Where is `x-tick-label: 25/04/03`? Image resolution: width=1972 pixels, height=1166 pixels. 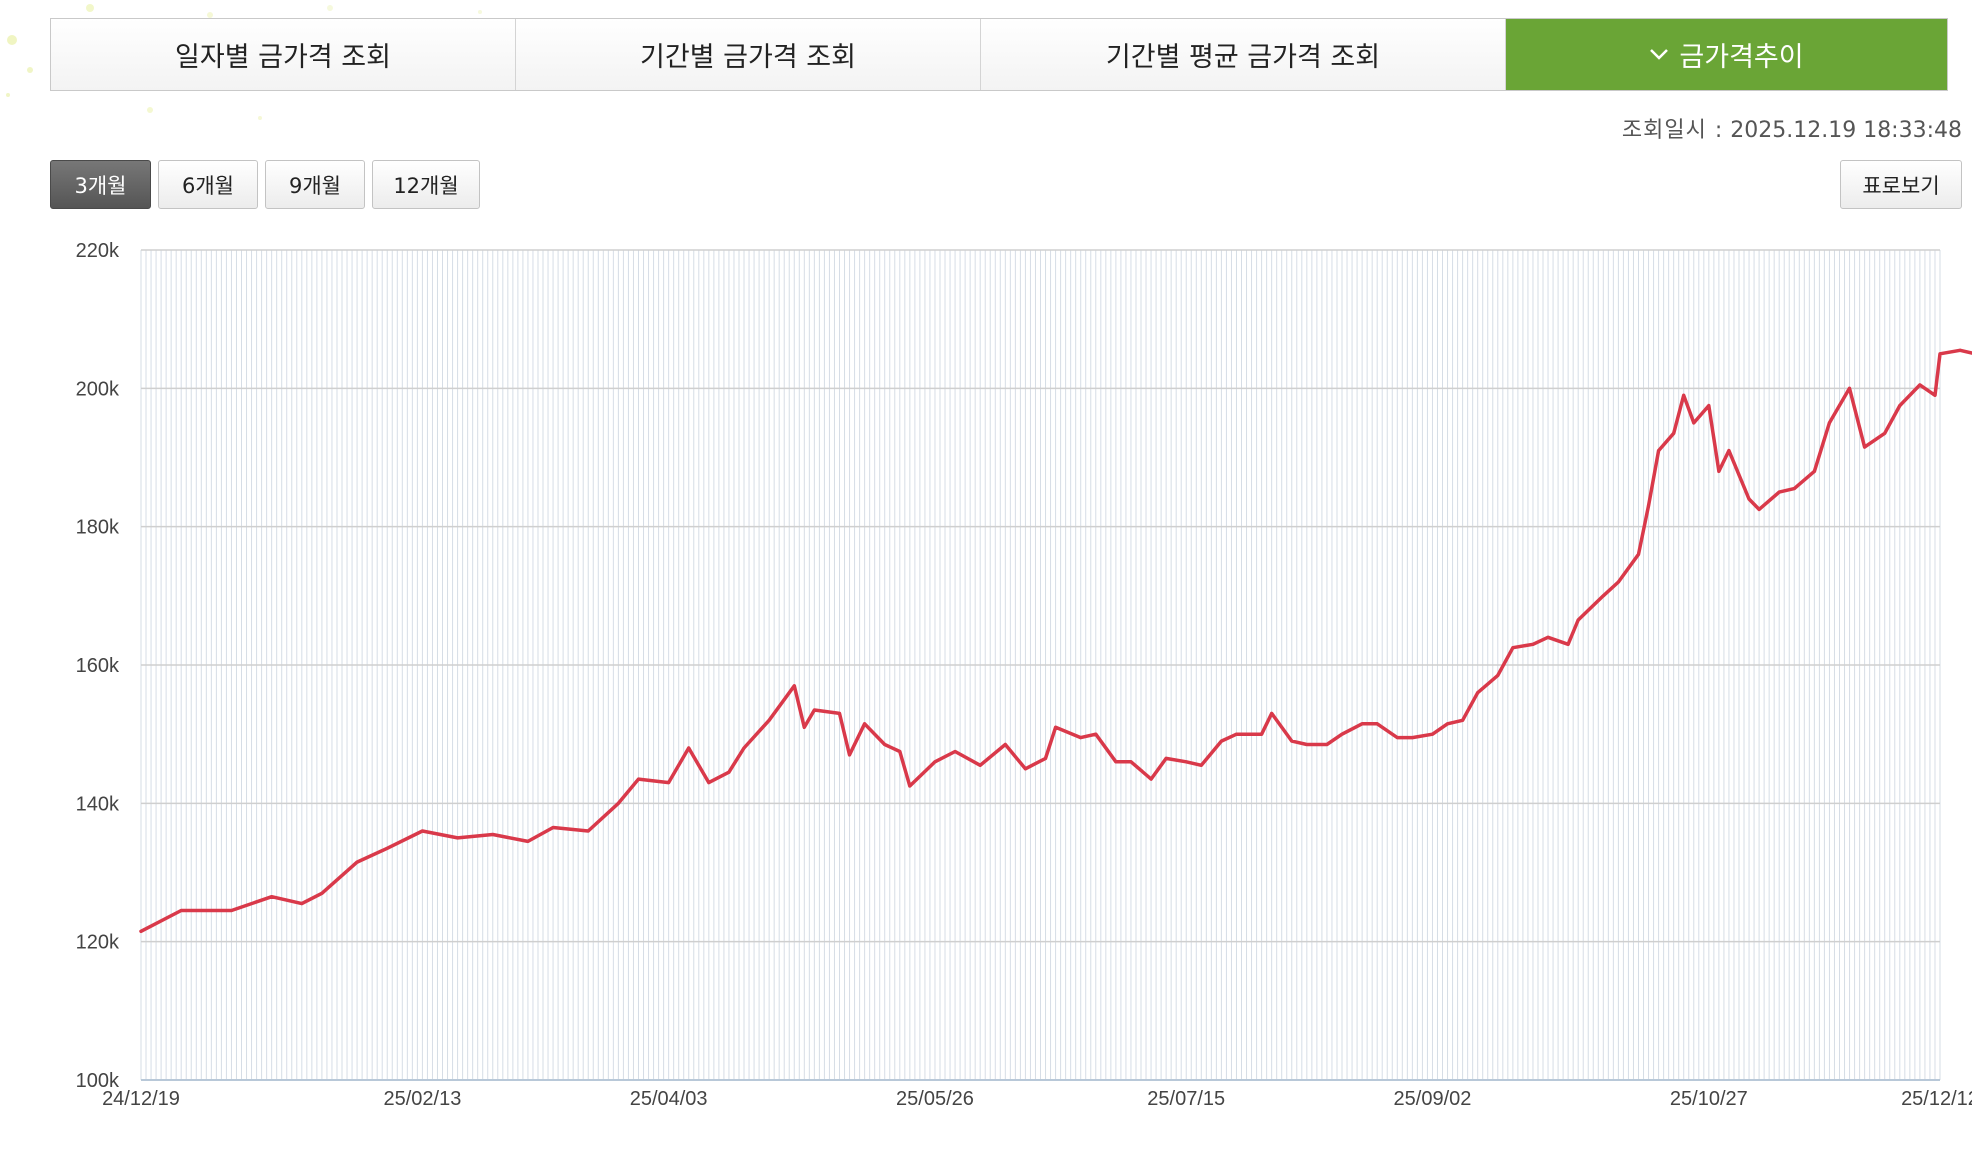
x-tick-label: 25/04/03 is located at coordinates (669, 1099).